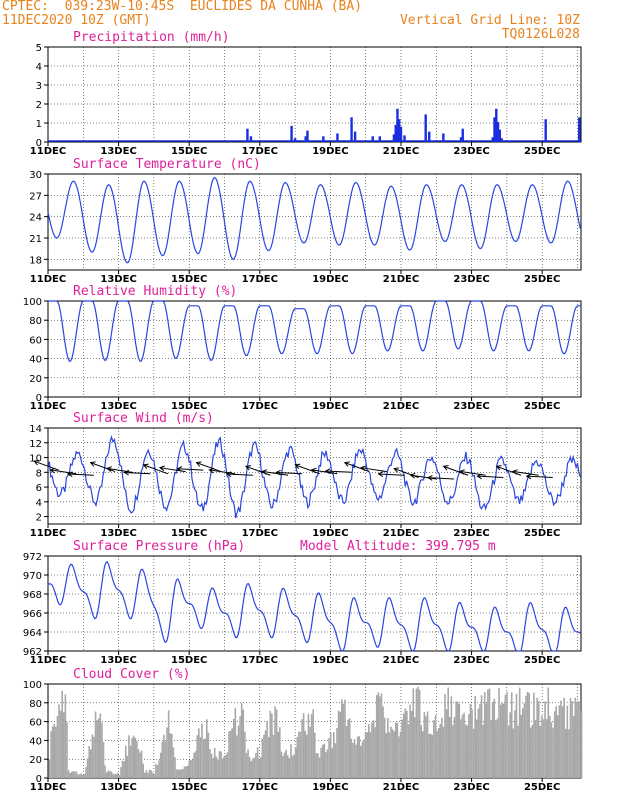 The width and height of the screenshot is (618, 800). Describe the element at coordinates (35, 429) in the screenshot. I see `ytick-label-3-6: 14` at that location.